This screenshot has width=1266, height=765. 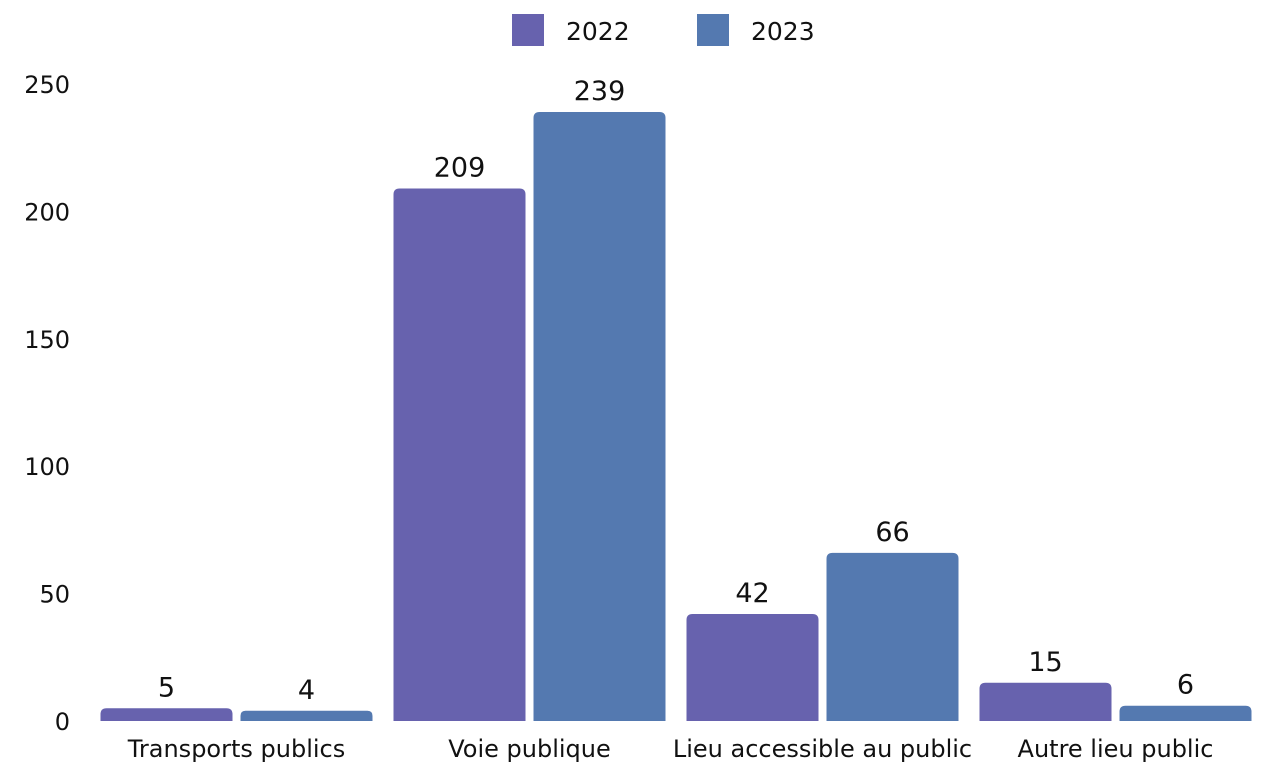 What do you see at coordinates (663, 30) in the screenshot?
I see `legend: 2022 2023` at bounding box center [663, 30].